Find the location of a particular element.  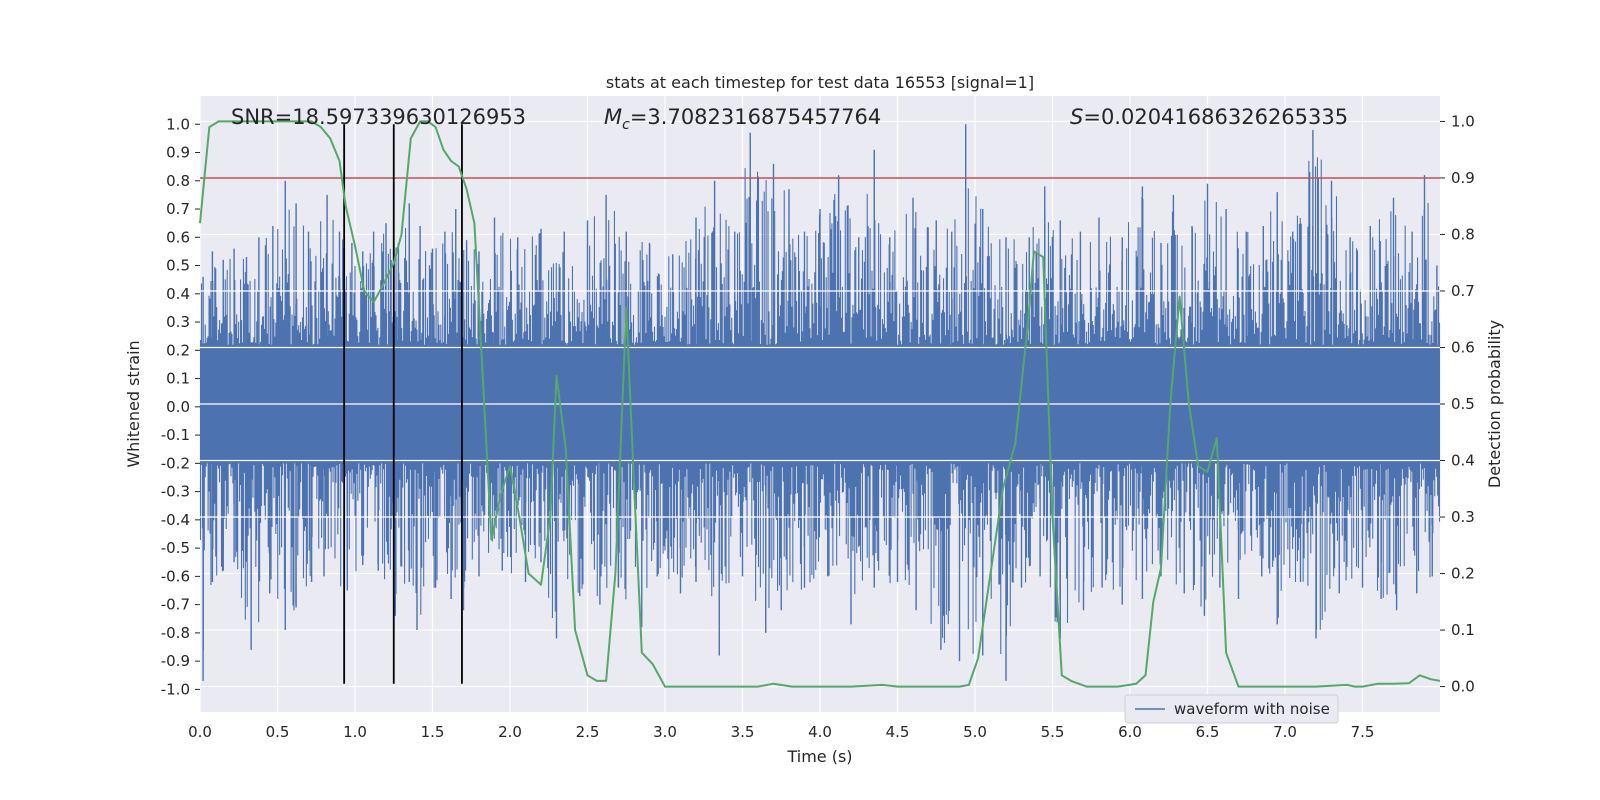

chirp-mass-annotation: Mc=3.7082316875457764 is located at coordinates (742, 119).